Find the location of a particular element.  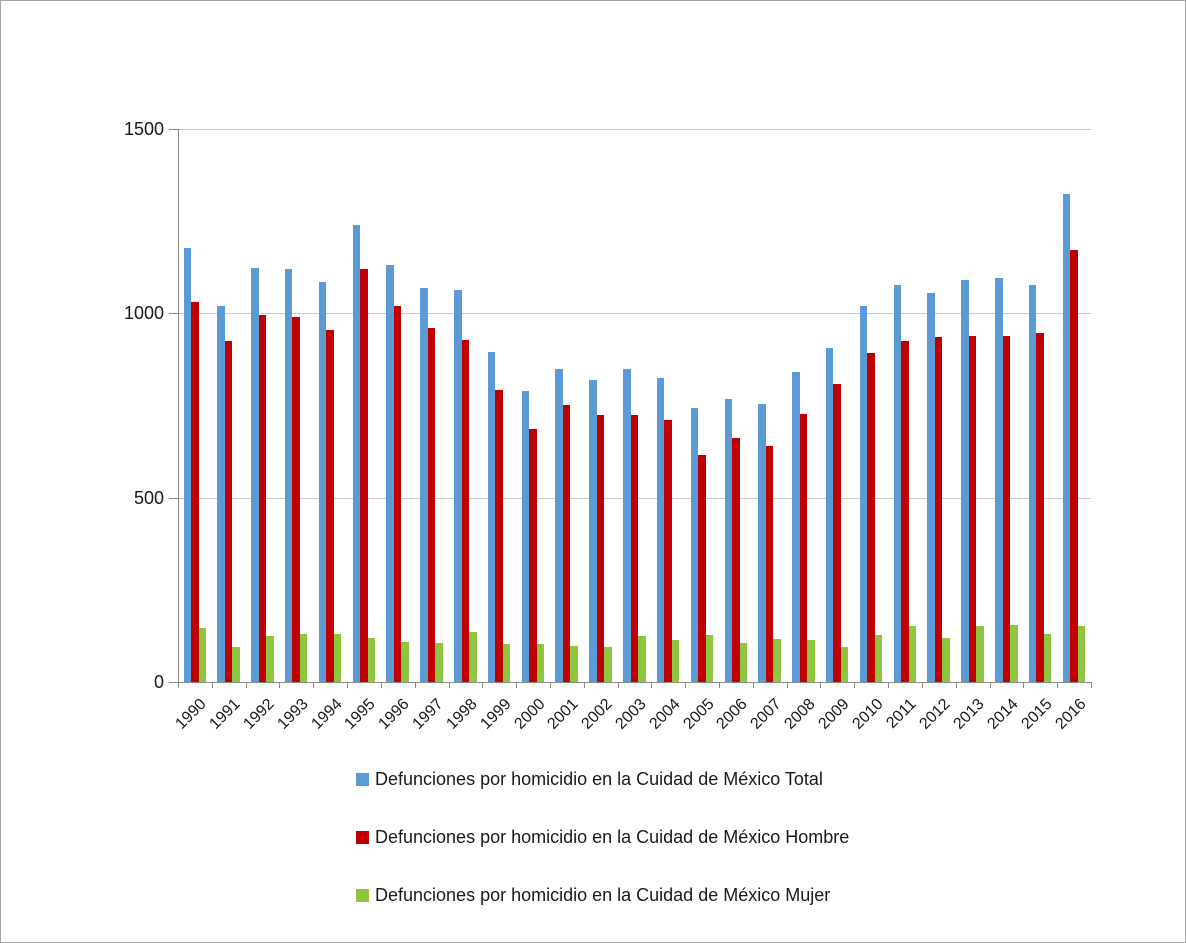

bar-total-2009 is located at coordinates (829, 515).